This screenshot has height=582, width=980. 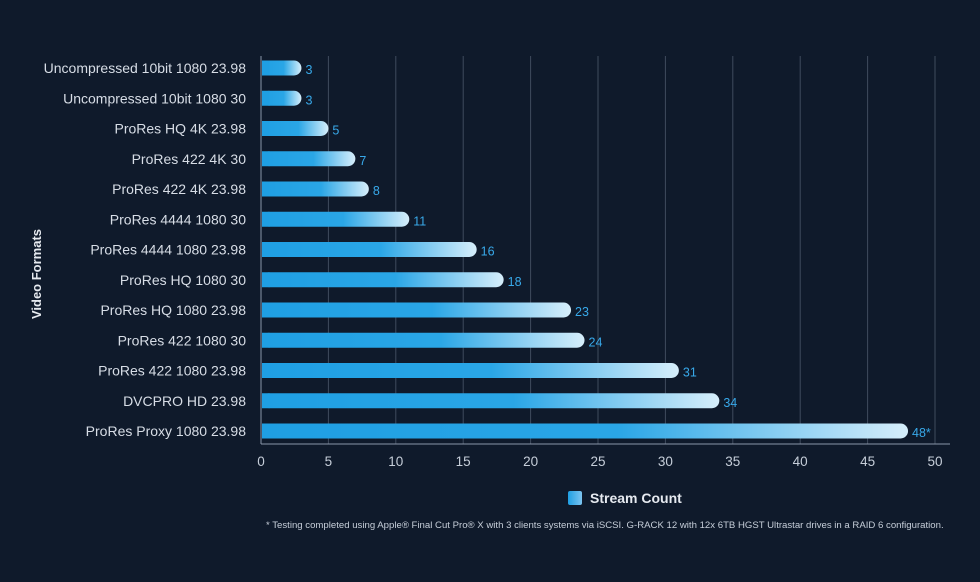 I want to click on category-label: ProRes HQ 1080 30, so click(x=183, y=280).